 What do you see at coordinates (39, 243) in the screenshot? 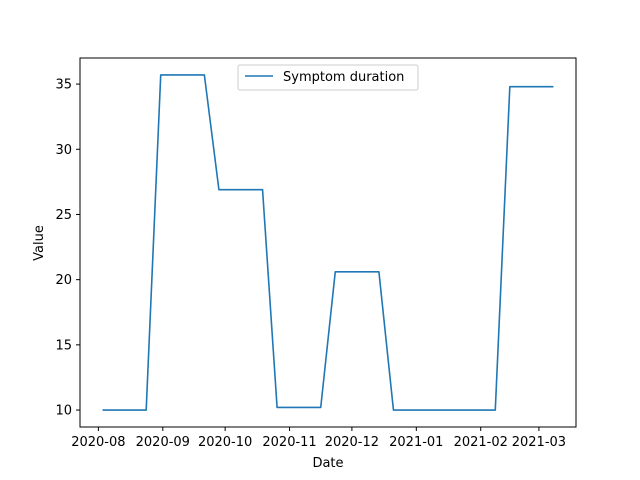
I see `y-axis-label: Value` at bounding box center [39, 243].